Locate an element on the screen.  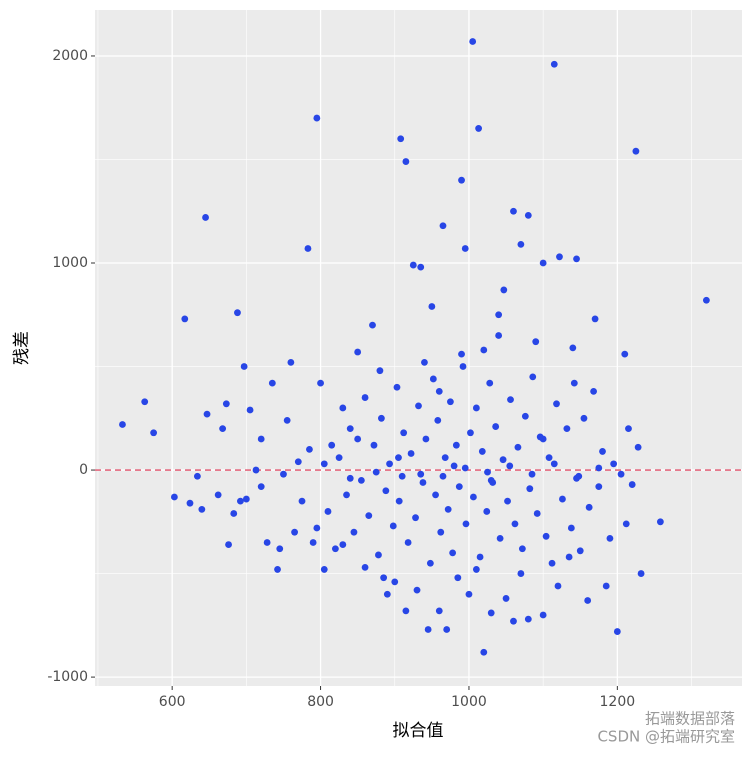
y-tick-label: 0 is located at coordinates (83, 470).